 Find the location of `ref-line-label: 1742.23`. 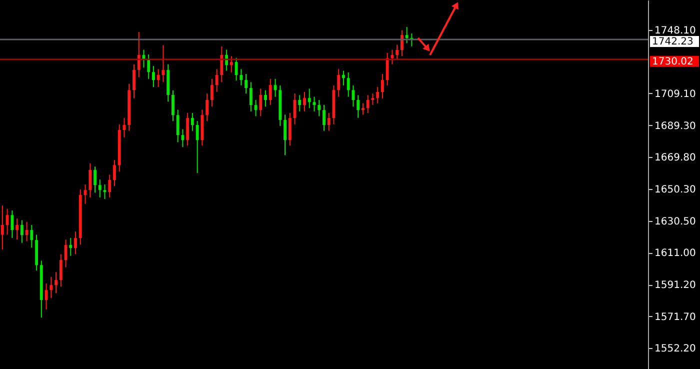

ref-line-label: 1742.23 is located at coordinates (673, 42).